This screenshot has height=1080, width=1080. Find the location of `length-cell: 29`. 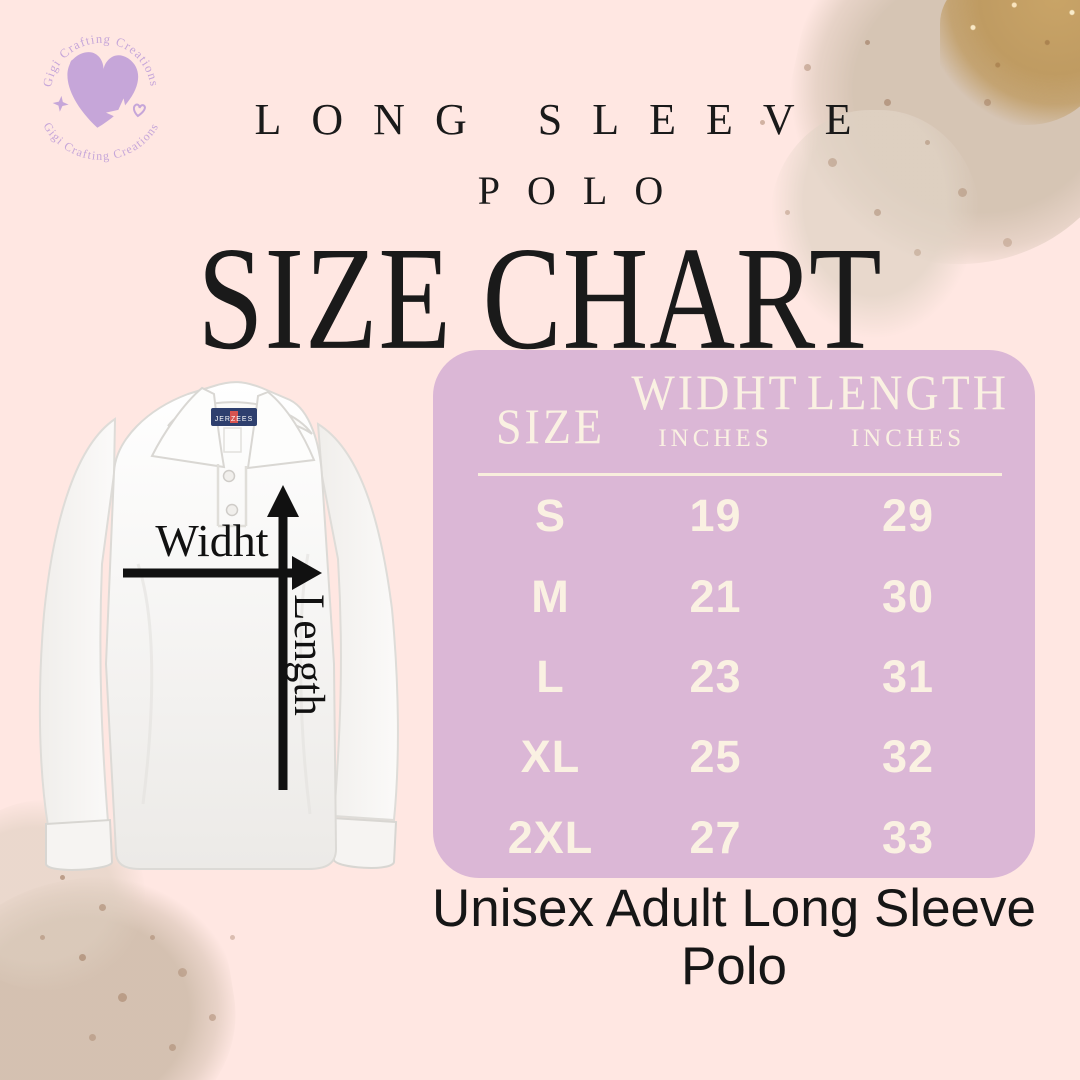

length-cell: 29 is located at coordinates (908, 516).